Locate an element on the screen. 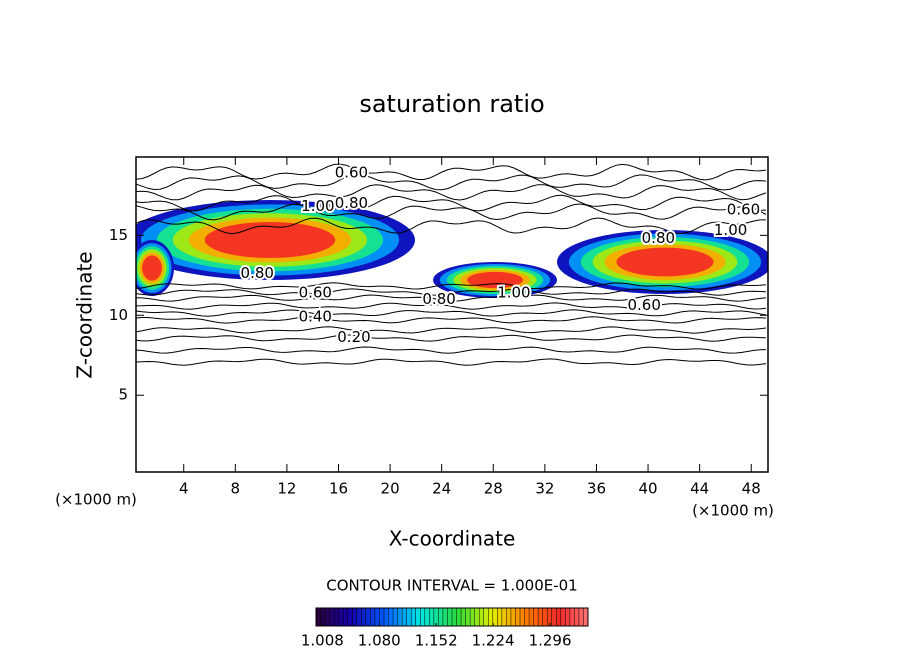 The height and width of the screenshot is (658, 904). x-axis-label: X-coordinate is located at coordinates (452, 539).